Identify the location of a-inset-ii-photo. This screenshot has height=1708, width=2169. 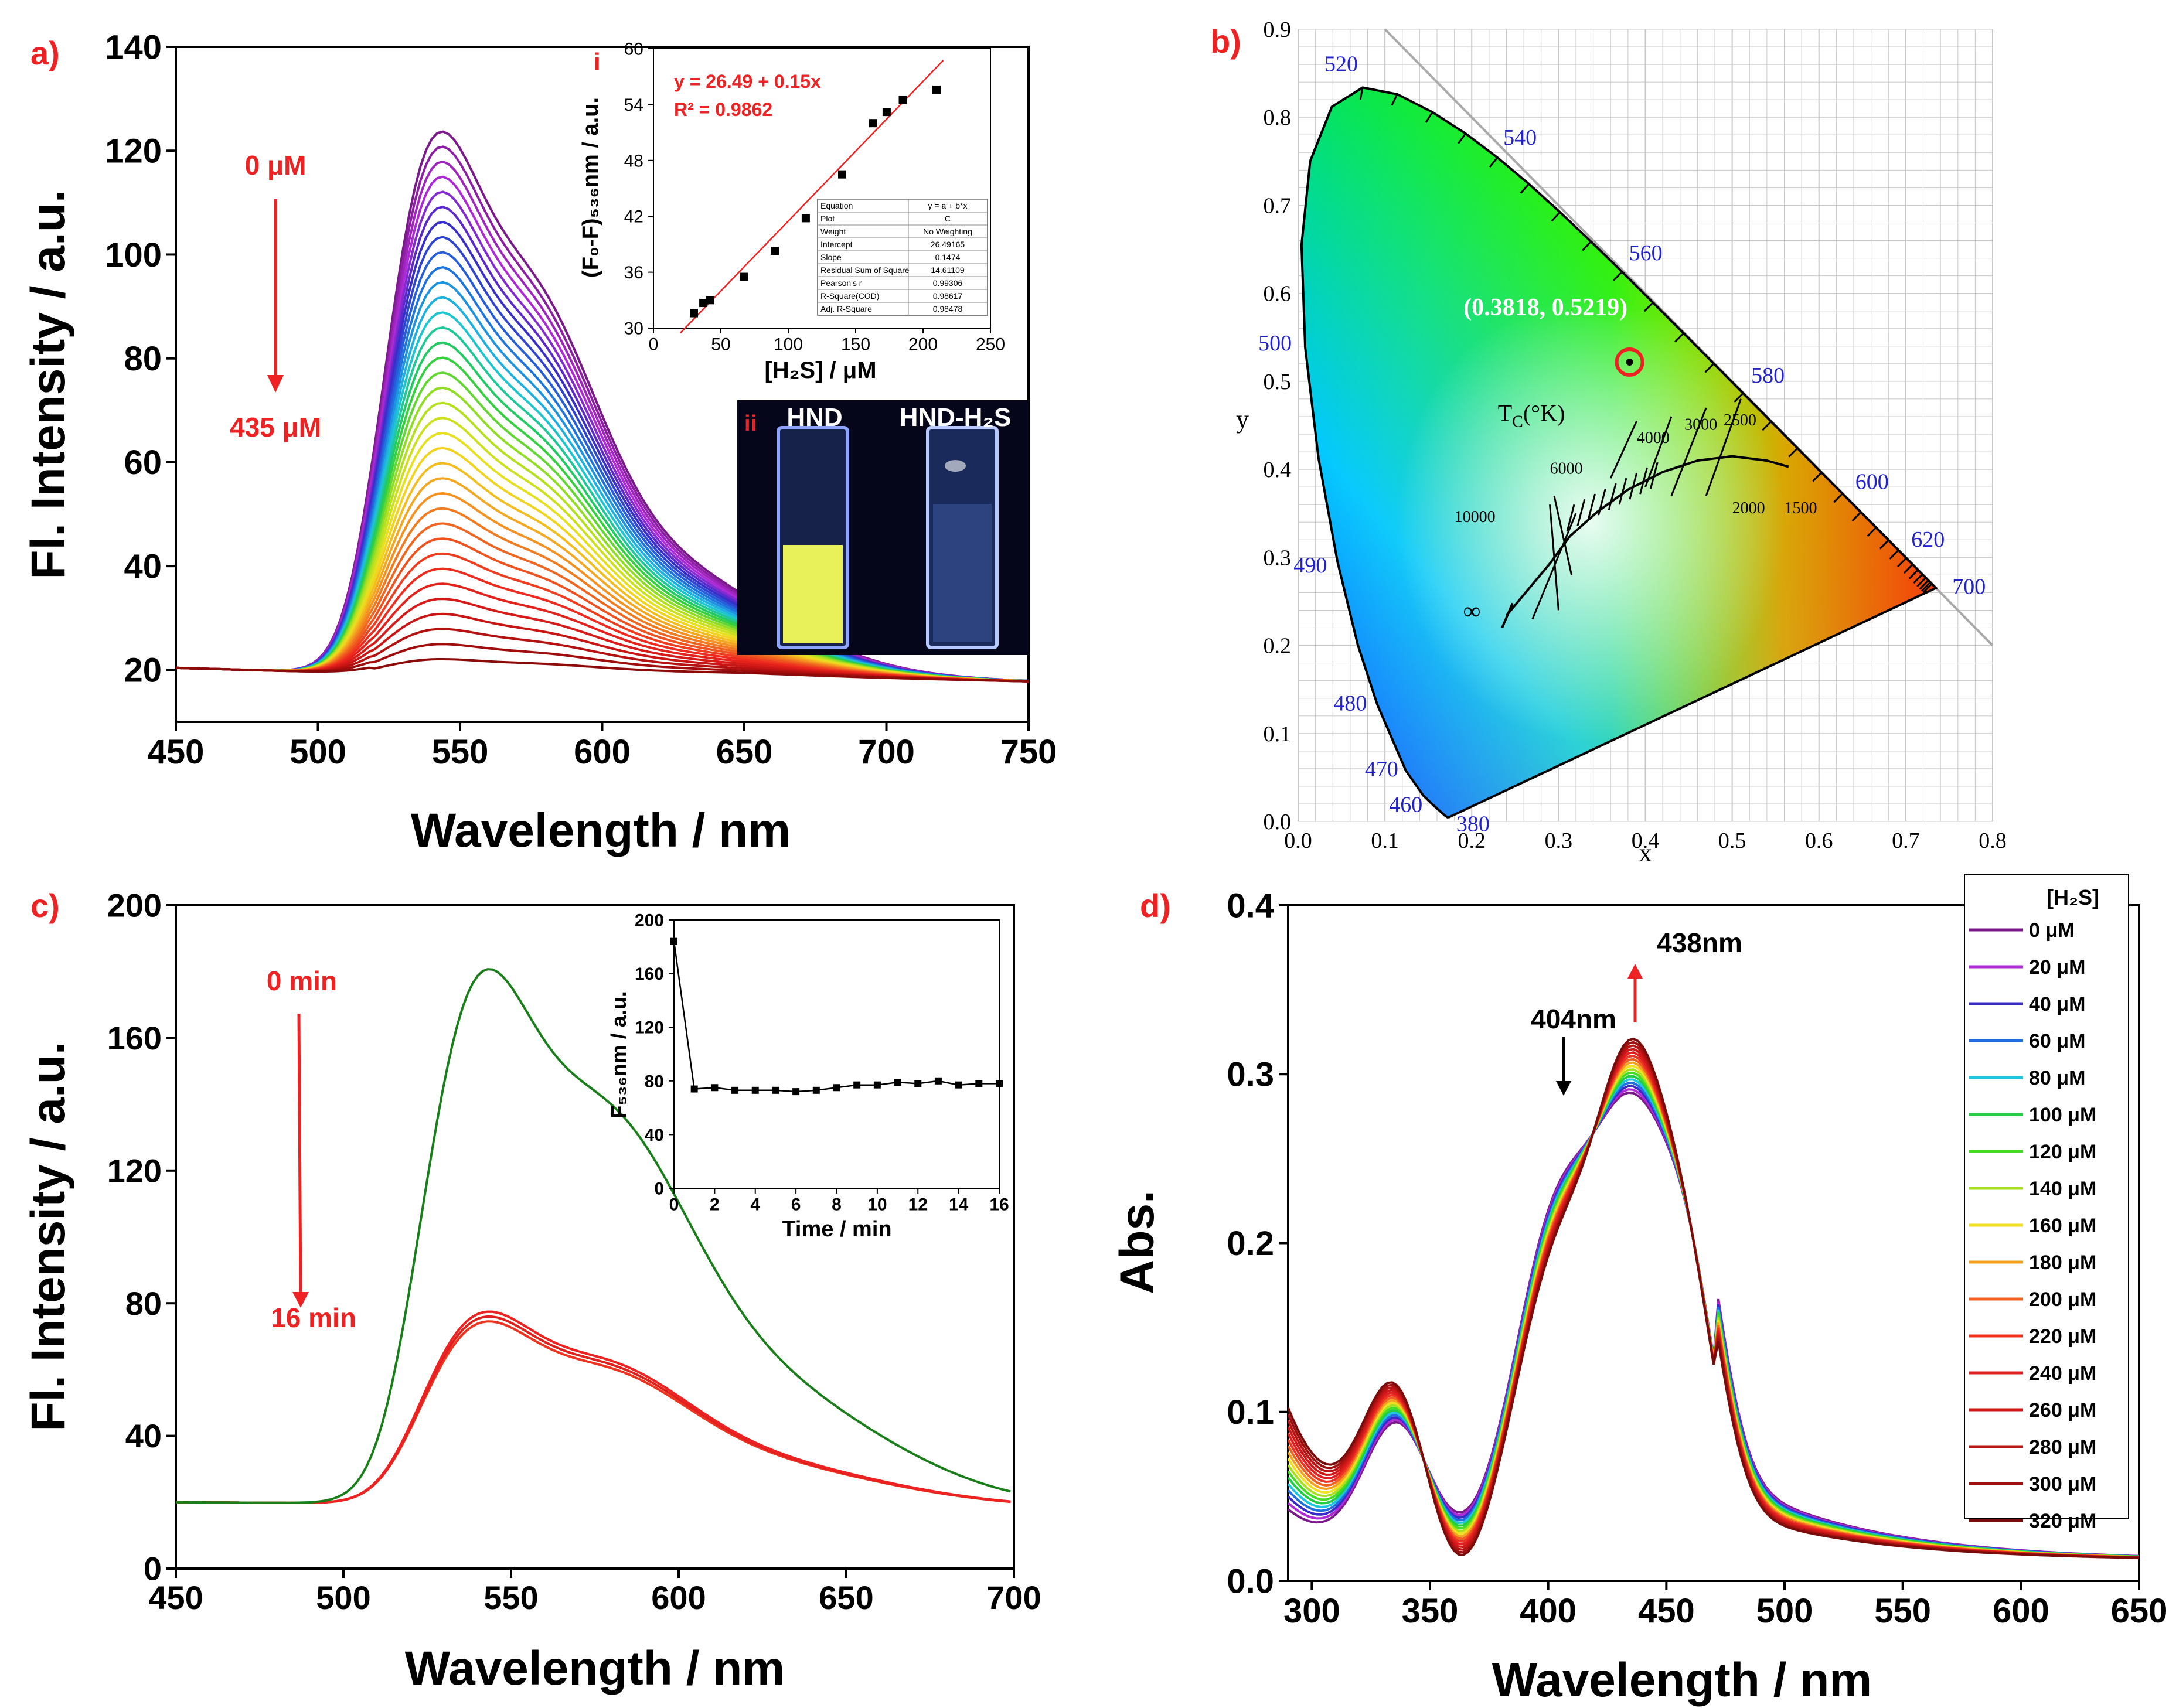
(883, 527).